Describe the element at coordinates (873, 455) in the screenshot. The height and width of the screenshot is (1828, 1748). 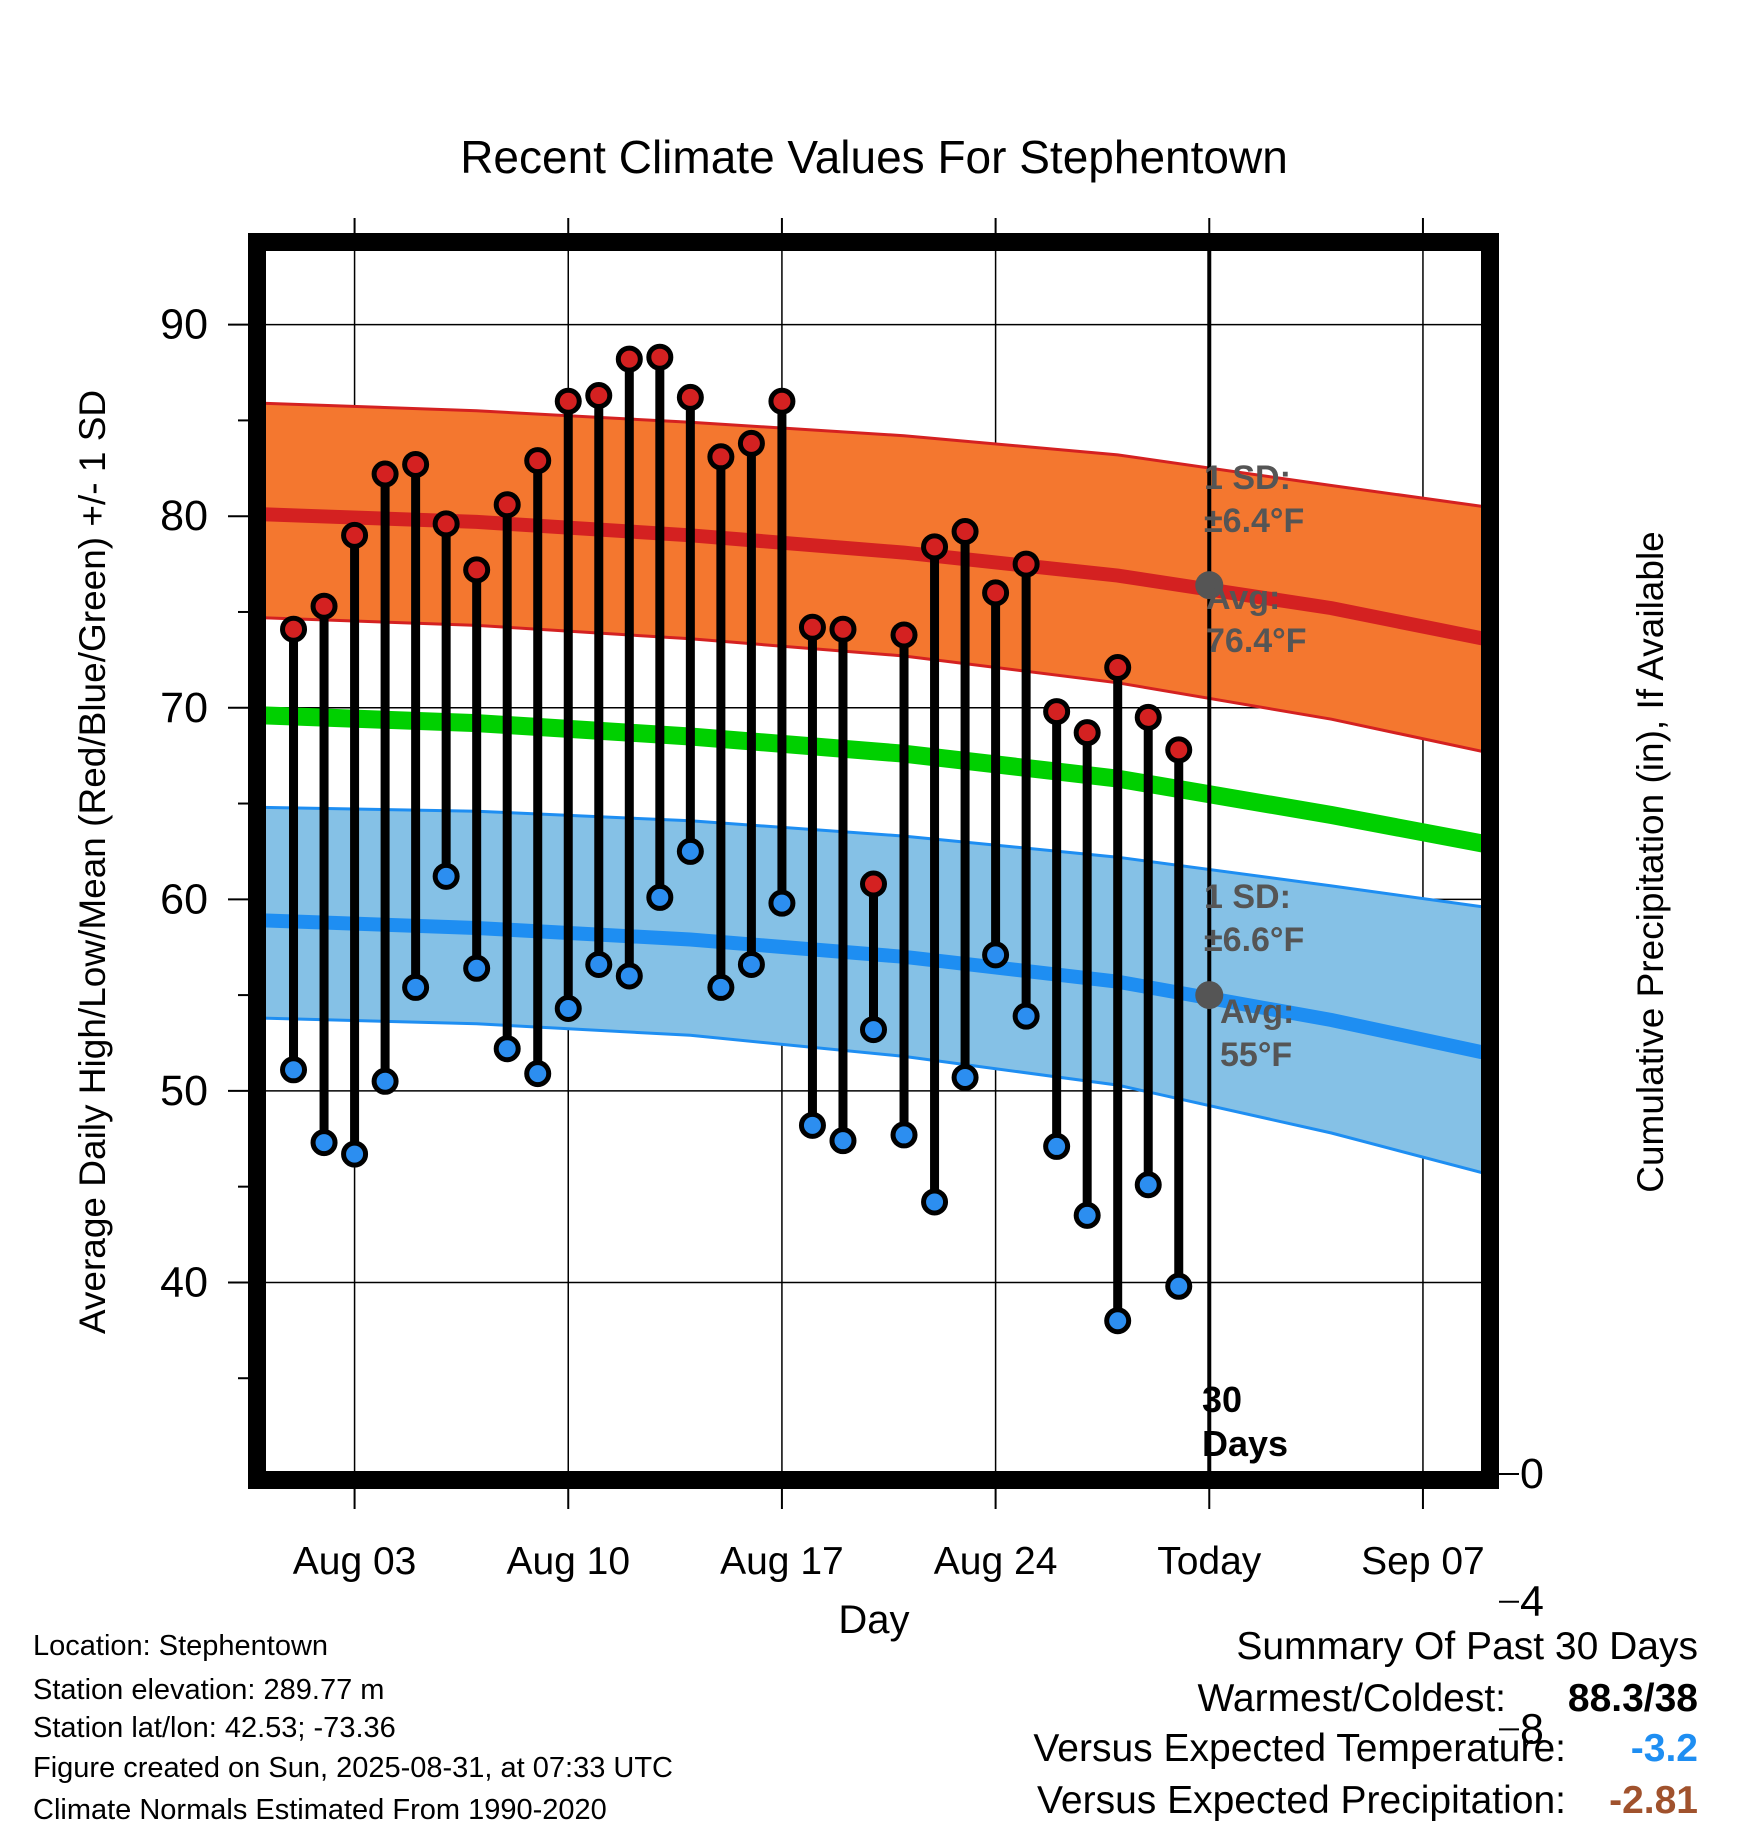
I see `high-upper-line` at that location.